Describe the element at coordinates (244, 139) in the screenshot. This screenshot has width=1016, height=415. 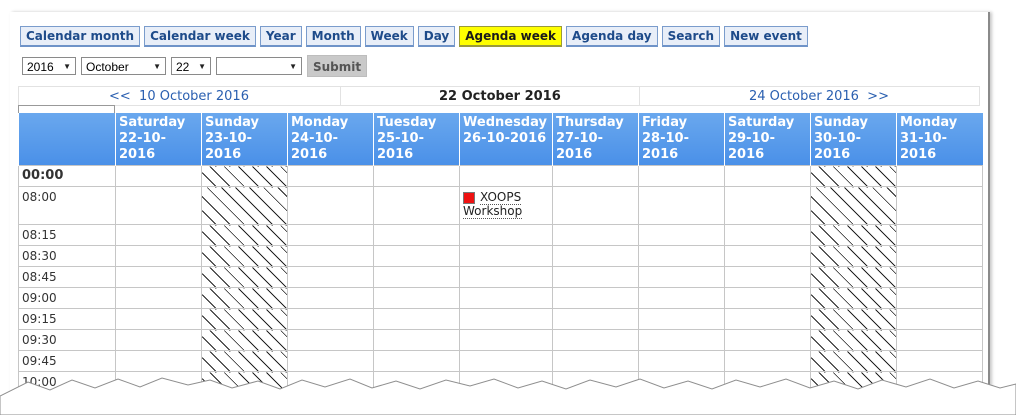
I see `day-header: Sunday 23-10-2016` at that location.